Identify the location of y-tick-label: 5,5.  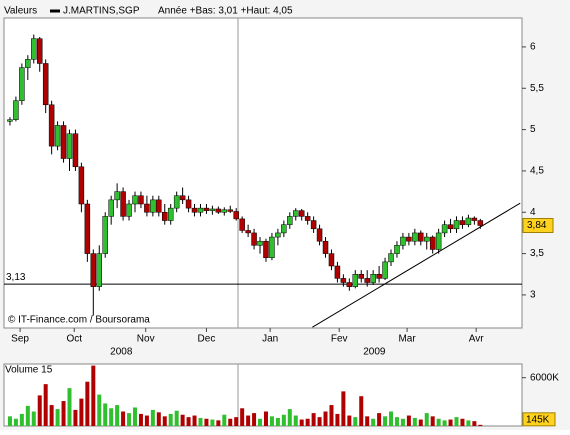
(537, 88).